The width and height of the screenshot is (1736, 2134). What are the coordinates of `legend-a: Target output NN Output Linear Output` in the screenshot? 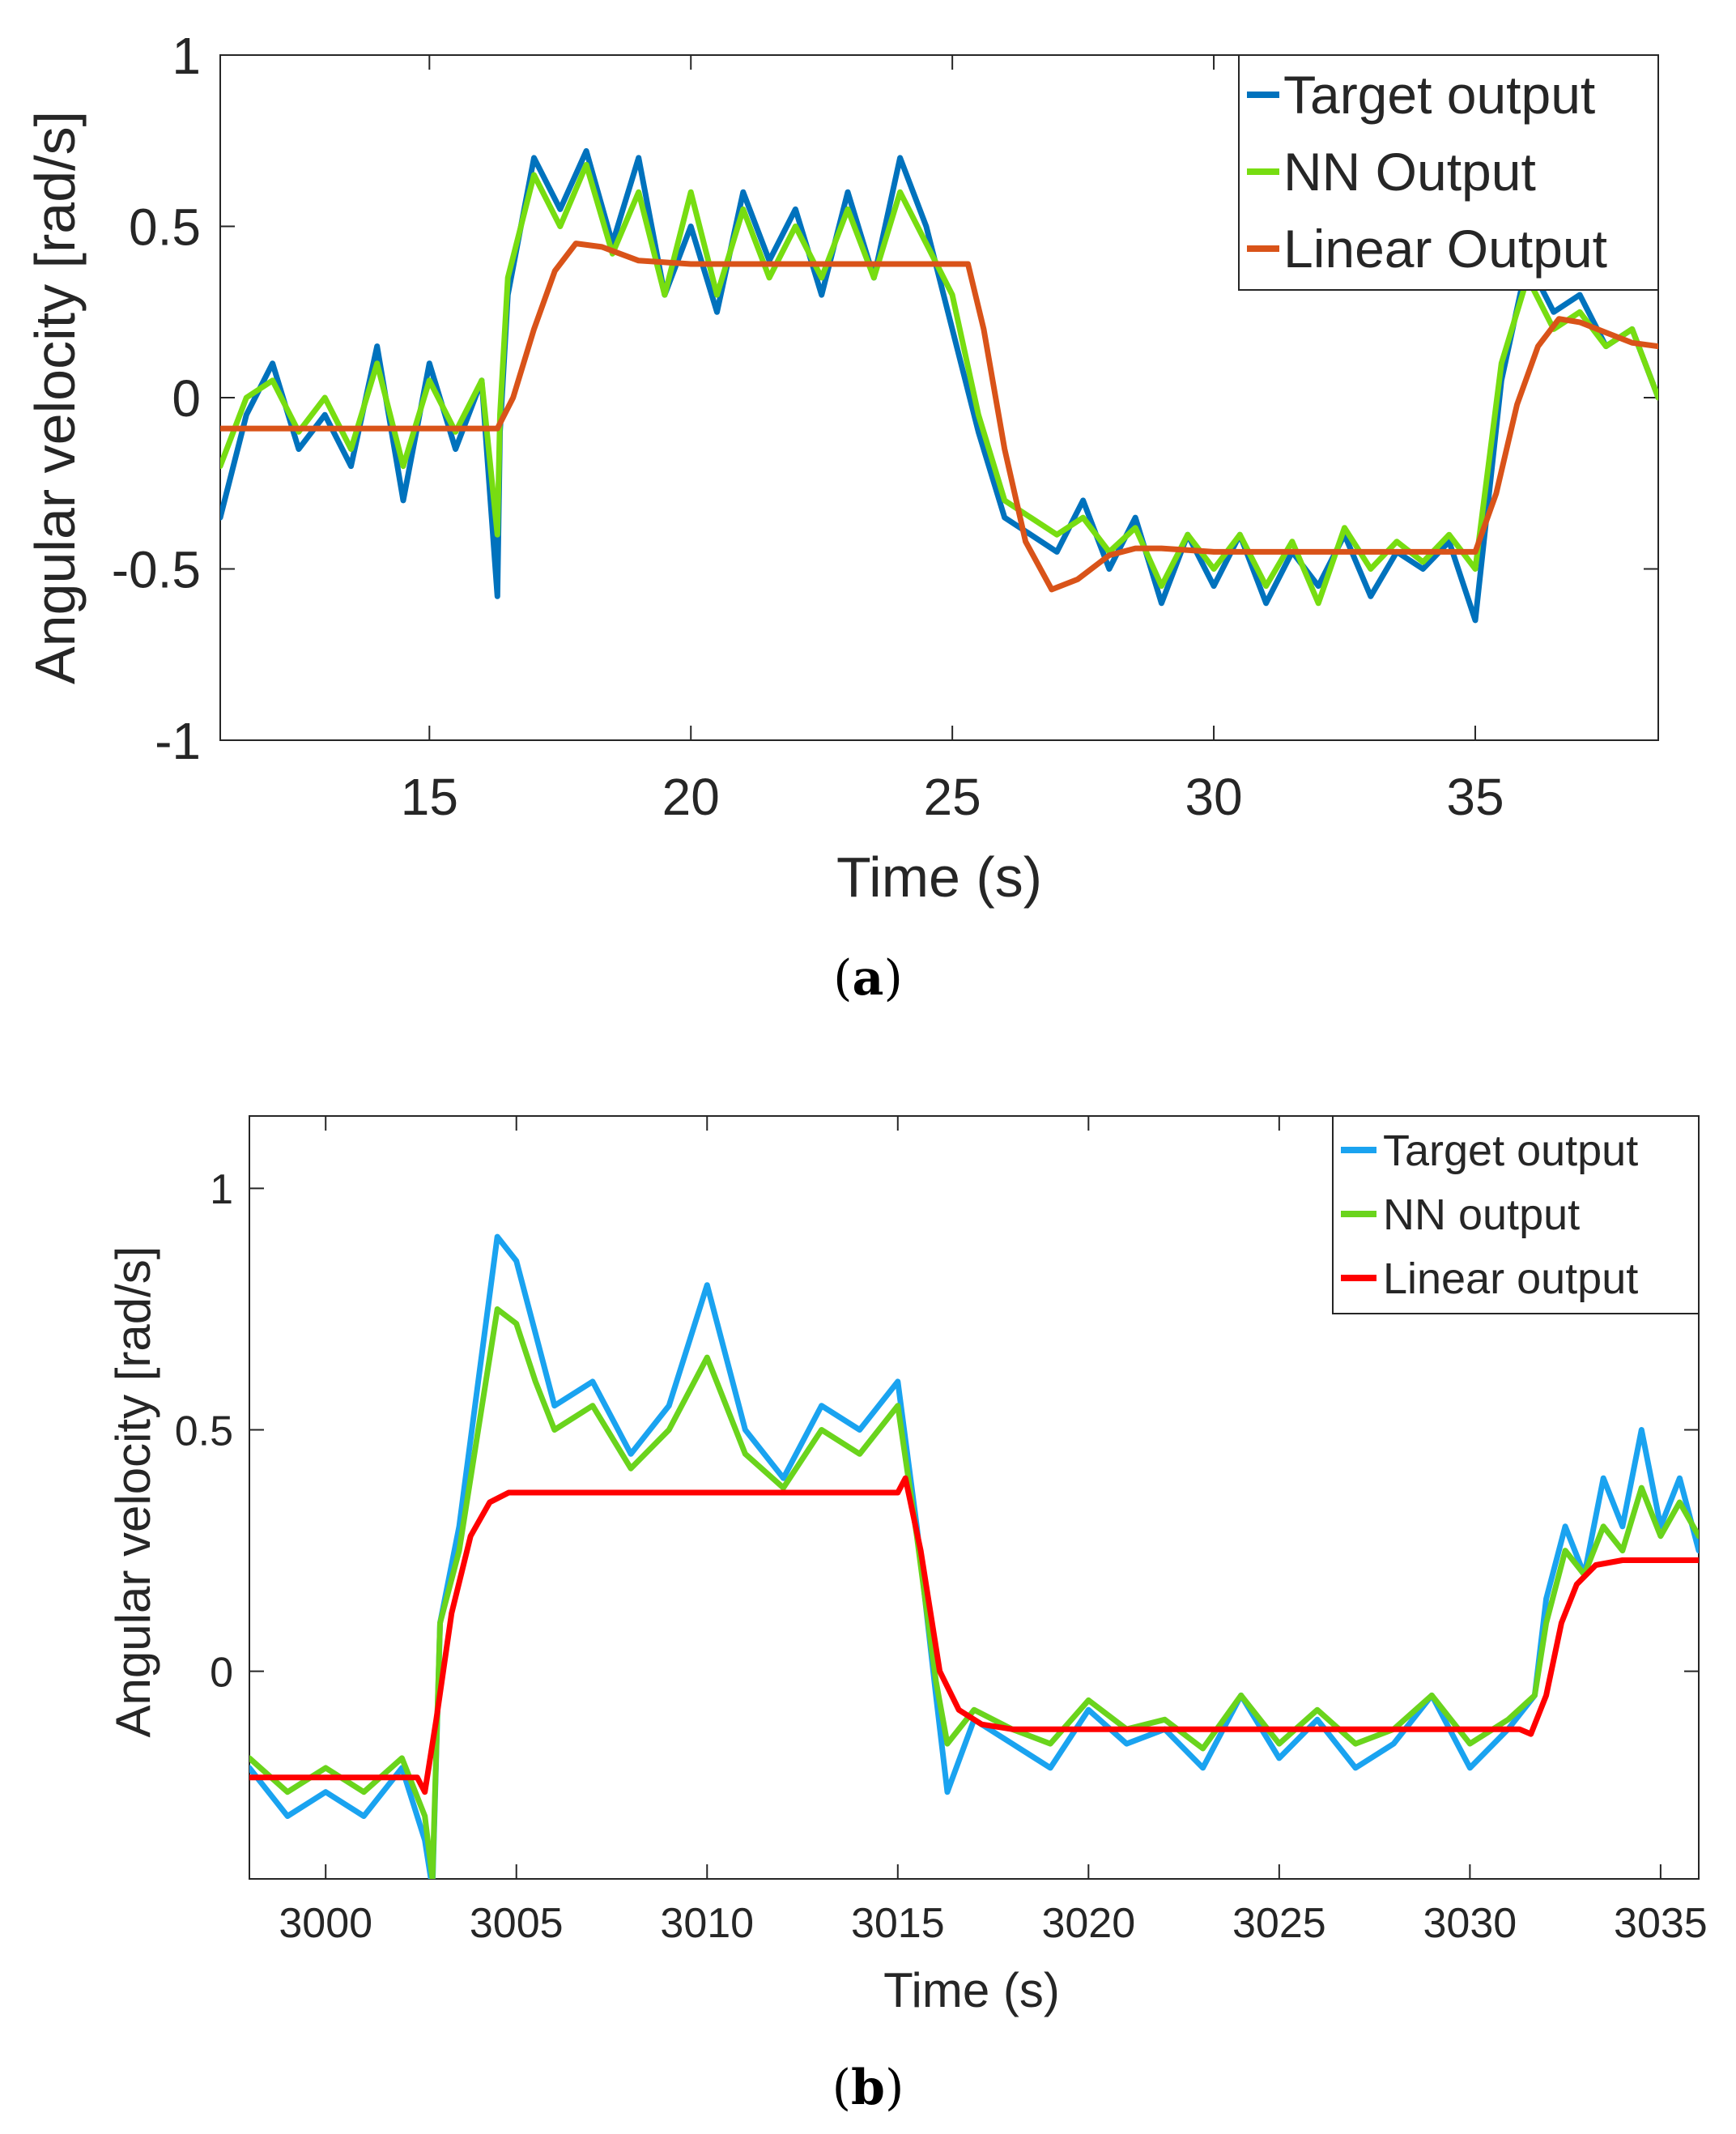 It's located at (1448, 172).